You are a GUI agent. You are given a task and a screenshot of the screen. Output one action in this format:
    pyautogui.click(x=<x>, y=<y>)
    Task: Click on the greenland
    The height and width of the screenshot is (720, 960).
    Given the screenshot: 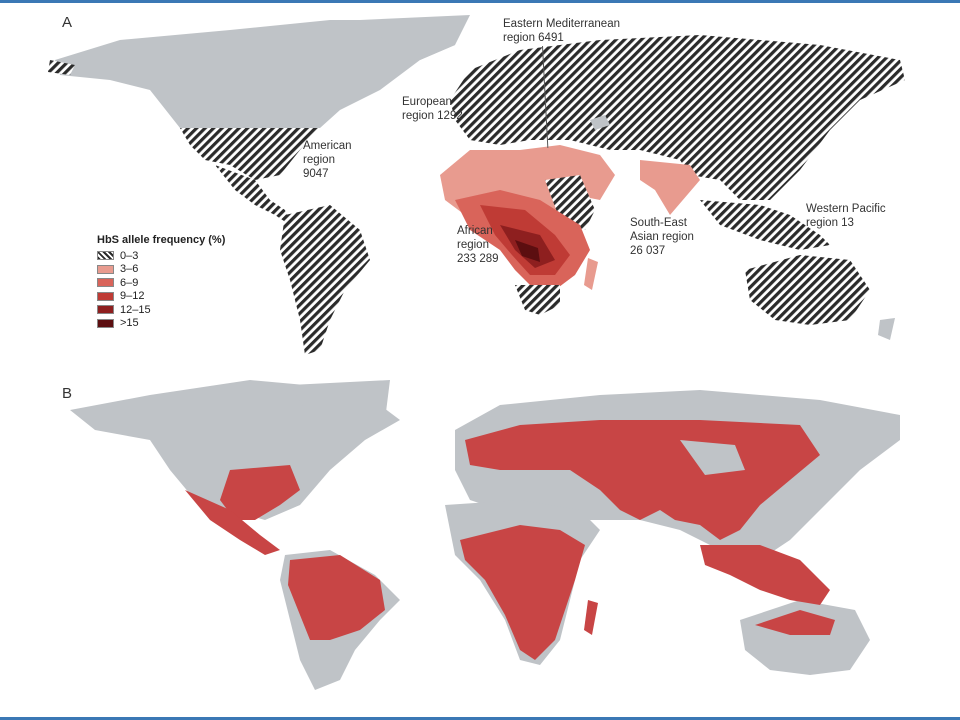 What is the action you would take?
    pyautogui.click(x=415, y=37)
    